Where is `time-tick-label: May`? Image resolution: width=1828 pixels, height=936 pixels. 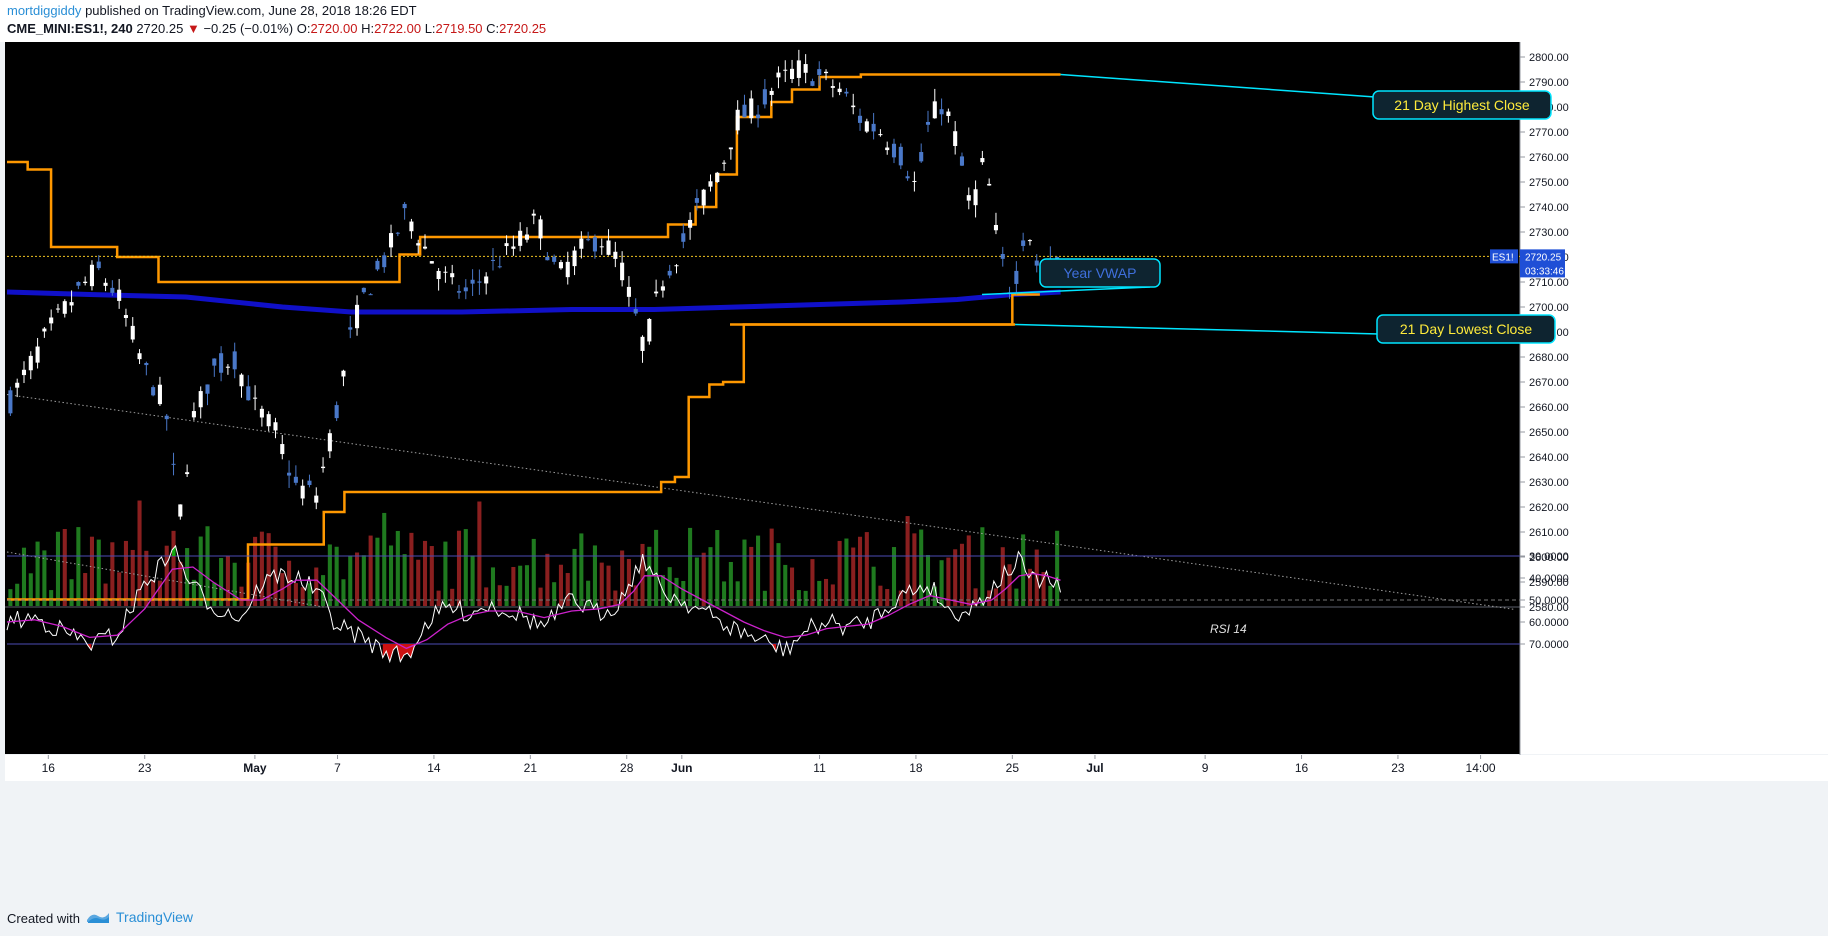
time-tick-label: May is located at coordinates (255, 768).